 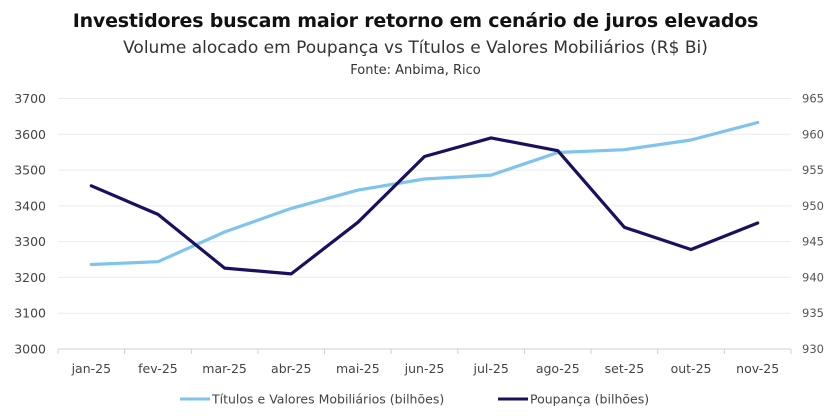 I want to click on right-tick-label: 930, so click(x=813, y=349).